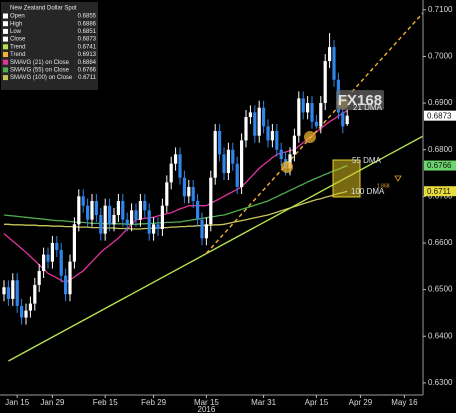  What do you see at coordinates (87, 24) in the screenshot?
I see `legend-value: 0.6886` at bounding box center [87, 24].